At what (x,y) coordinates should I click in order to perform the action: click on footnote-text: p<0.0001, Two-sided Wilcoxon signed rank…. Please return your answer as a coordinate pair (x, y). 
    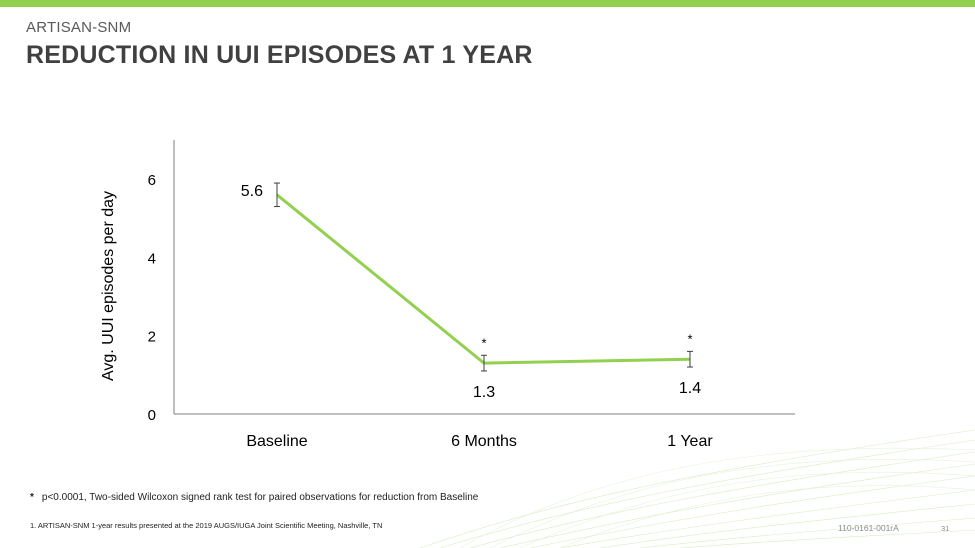
    Looking at the image, I should click on (260, 497).